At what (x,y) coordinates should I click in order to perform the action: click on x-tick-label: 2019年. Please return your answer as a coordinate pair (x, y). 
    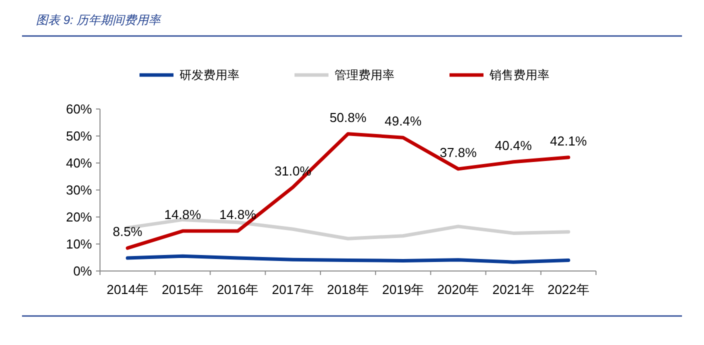
    Looking at the image, I should click on (403, 289).